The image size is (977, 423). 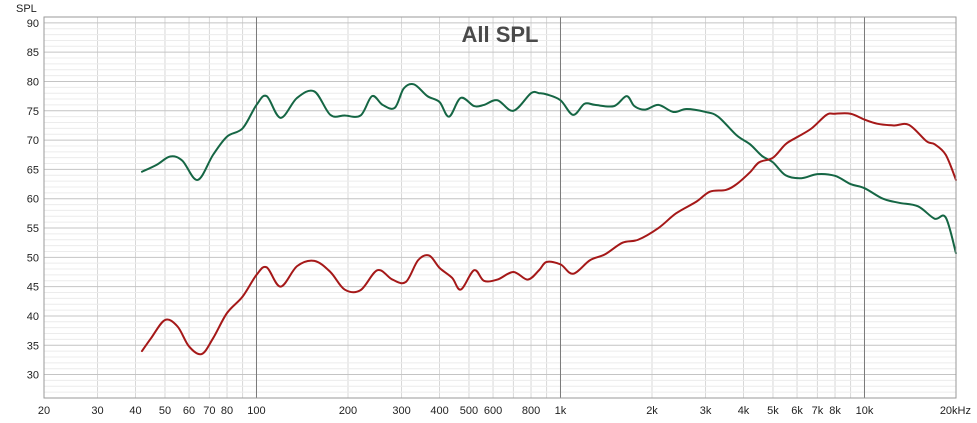 I want to click on x-tick-label: 2k, so click(x=652, y=411).